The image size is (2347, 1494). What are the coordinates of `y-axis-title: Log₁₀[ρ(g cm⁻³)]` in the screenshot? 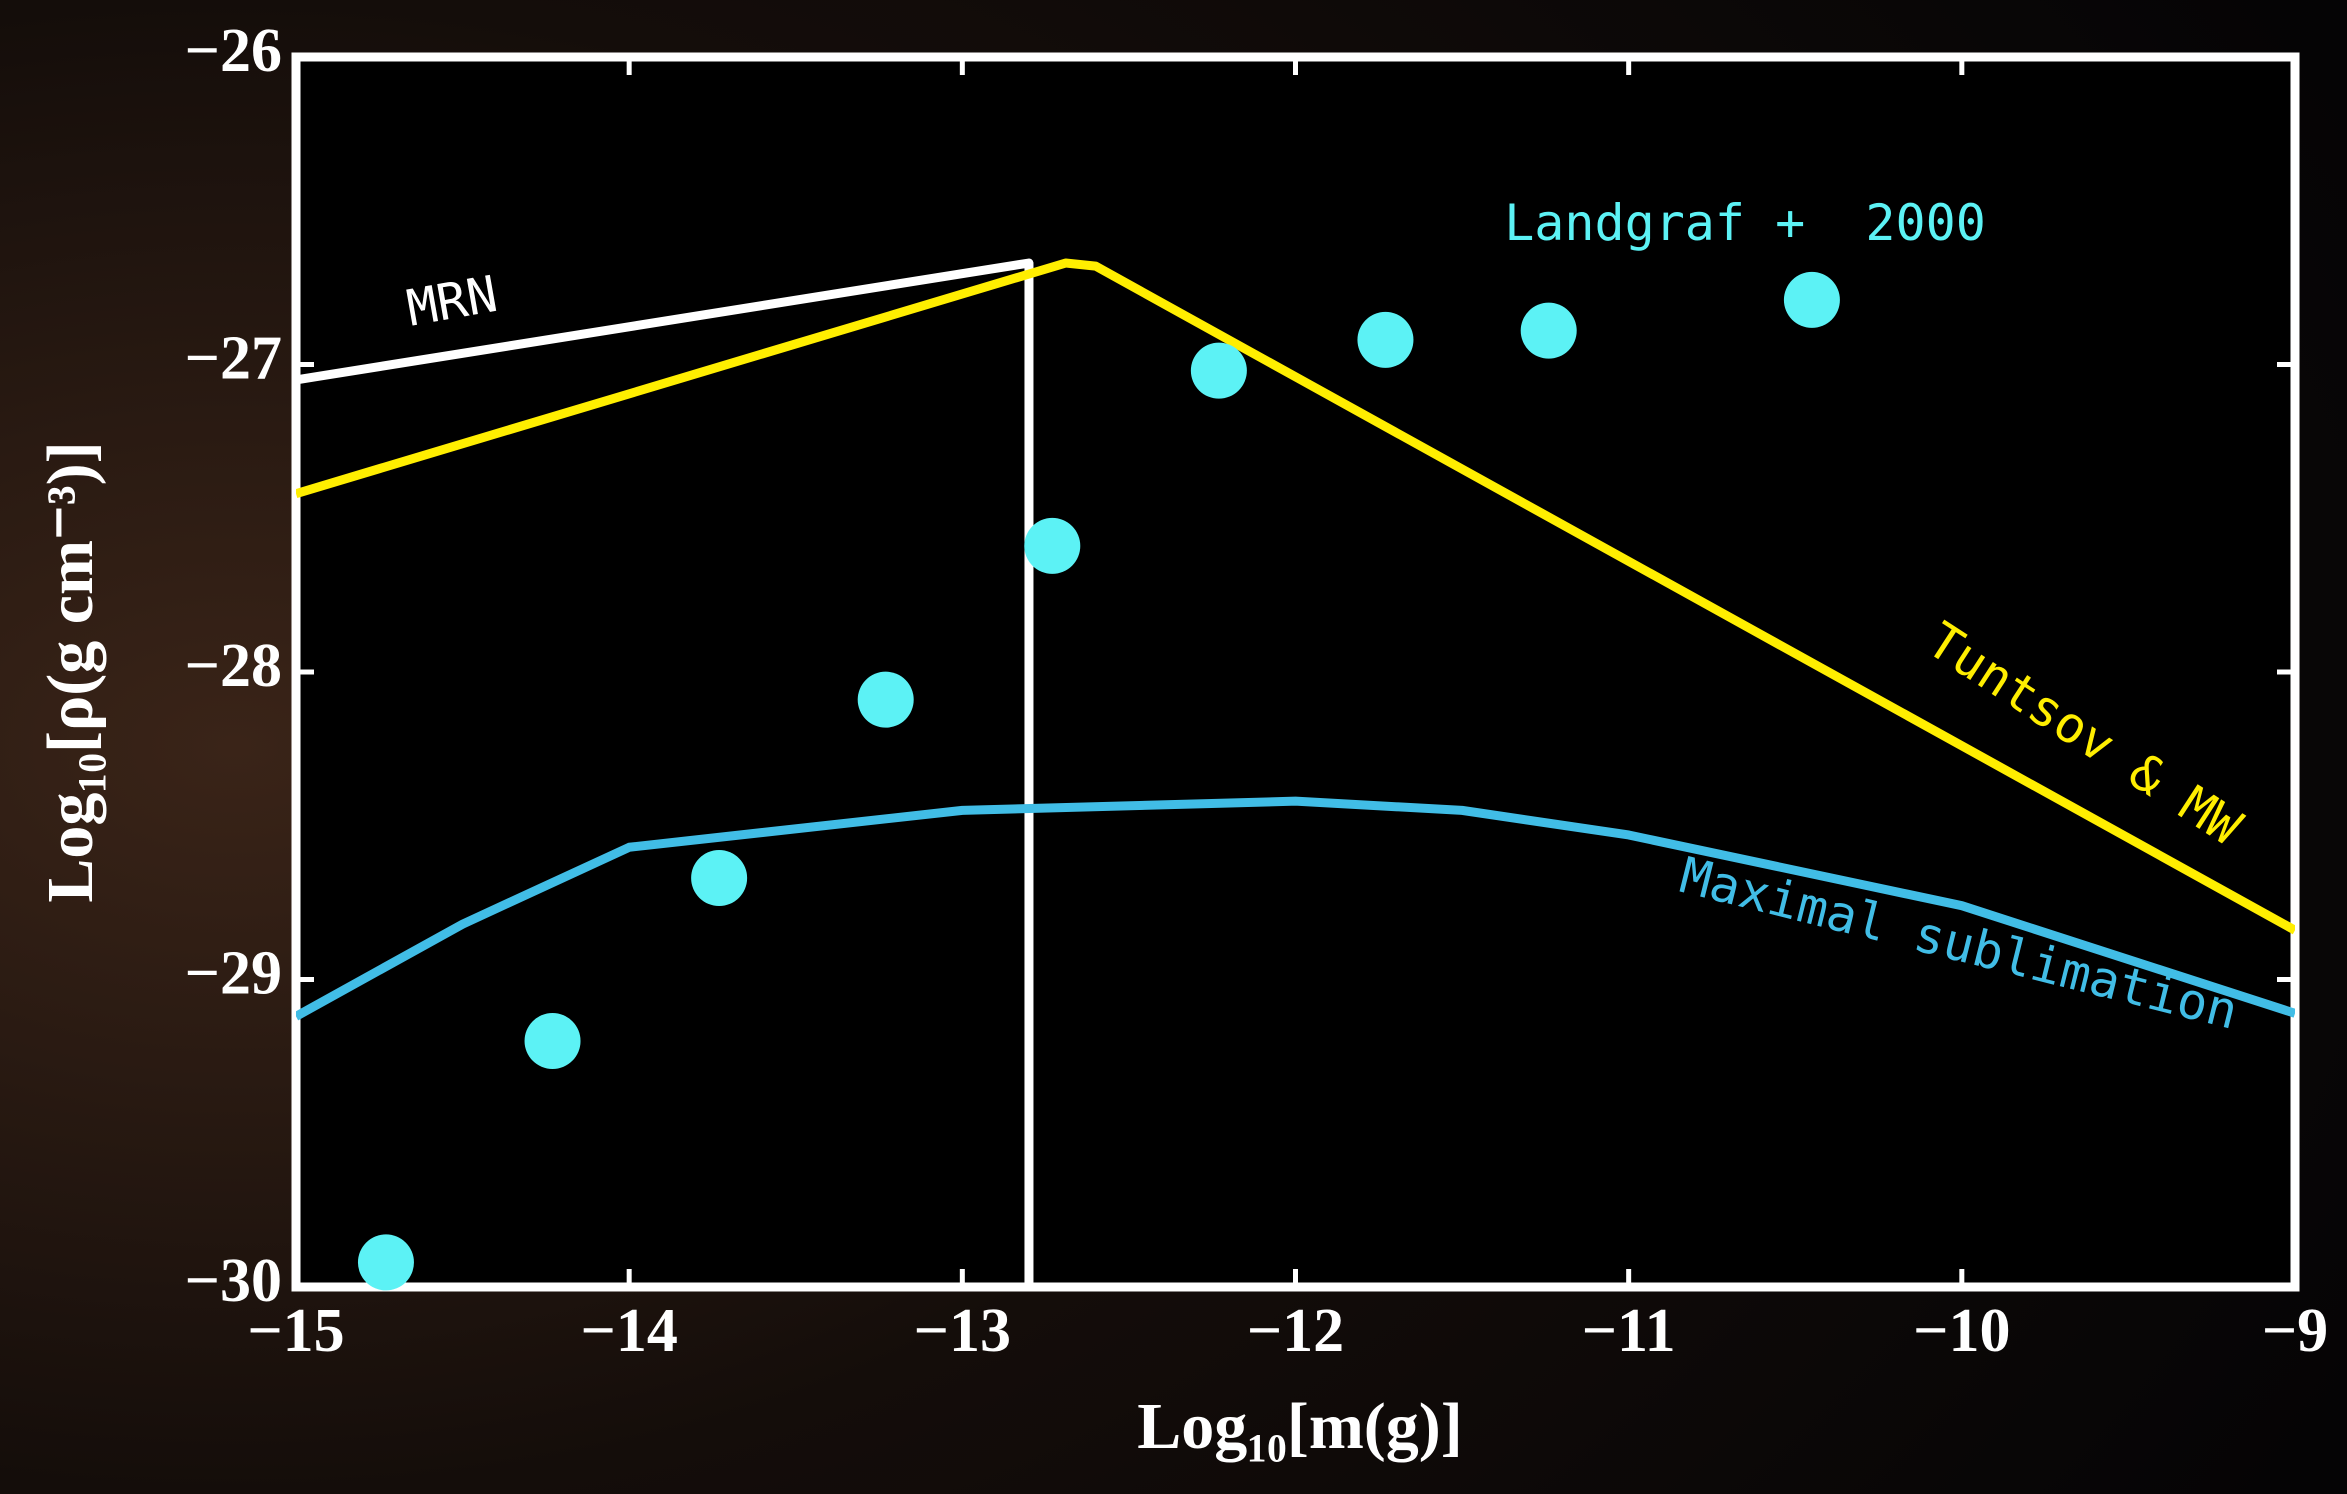 It's located at (70, 671).